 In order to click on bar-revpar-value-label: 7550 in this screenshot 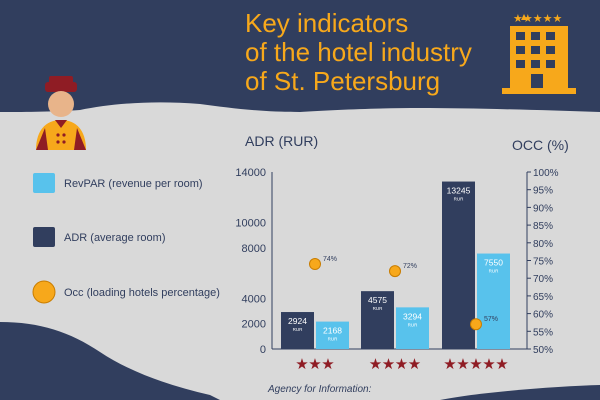, I will do `click(493, 263)`.